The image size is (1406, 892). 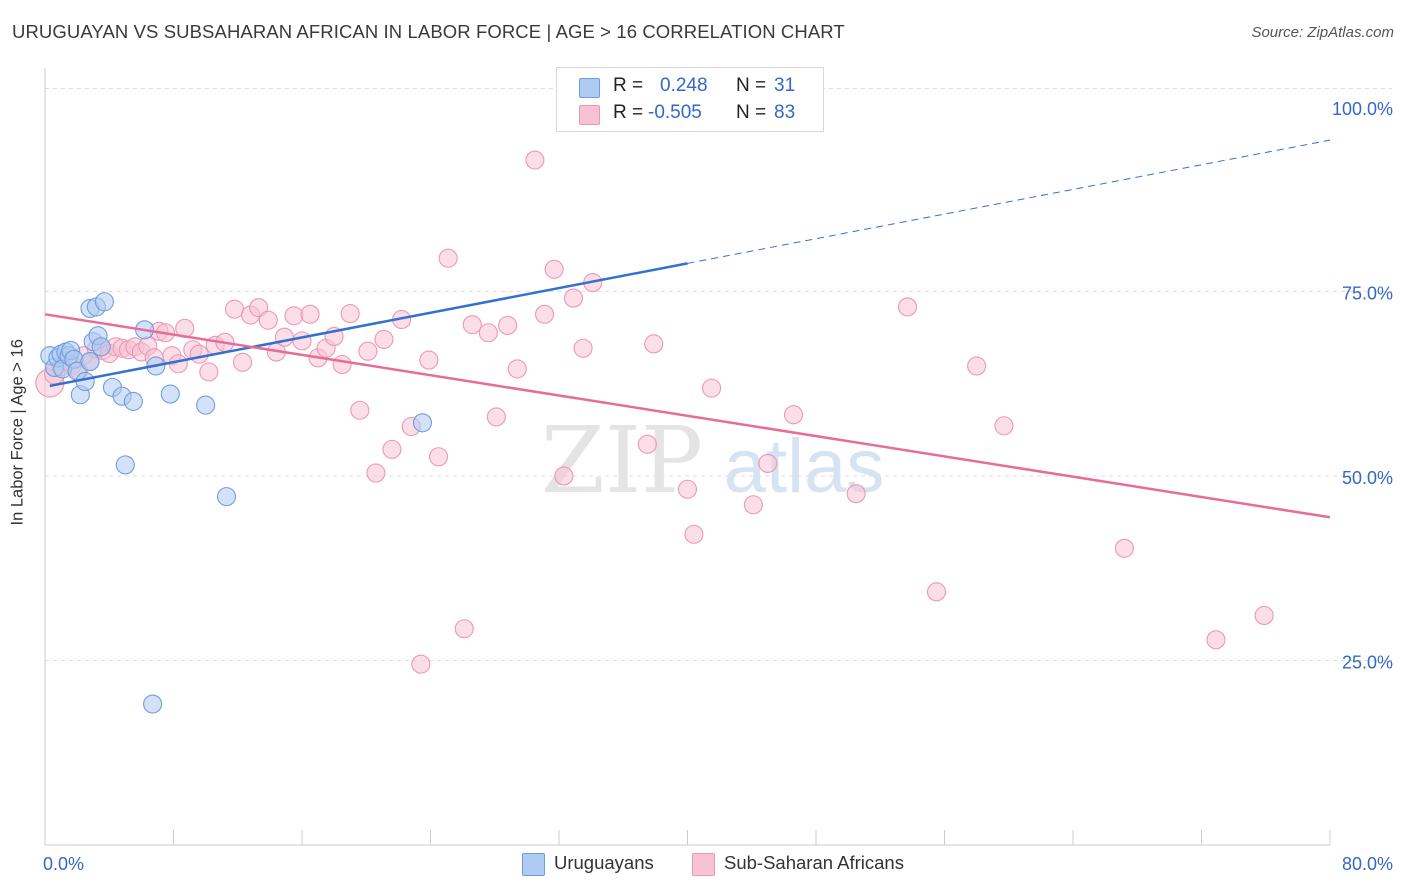 What do you see at coordinates (622, 460) in the screenshot?
I see `watermark-zip: ZIP` at bounding box center [622, 460].